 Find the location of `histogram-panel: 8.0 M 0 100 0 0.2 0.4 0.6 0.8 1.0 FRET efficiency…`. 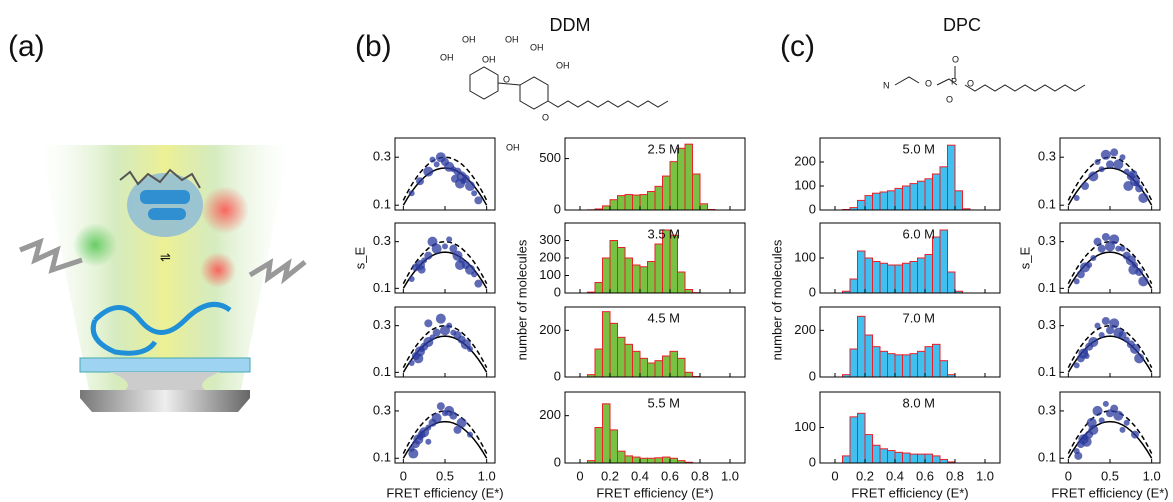

histogram-panel: 8.0 M 0 100 0 0.2 0.4 0.6 0.8 1.0 FRET efficiency… is located at coordinates (897, 445).